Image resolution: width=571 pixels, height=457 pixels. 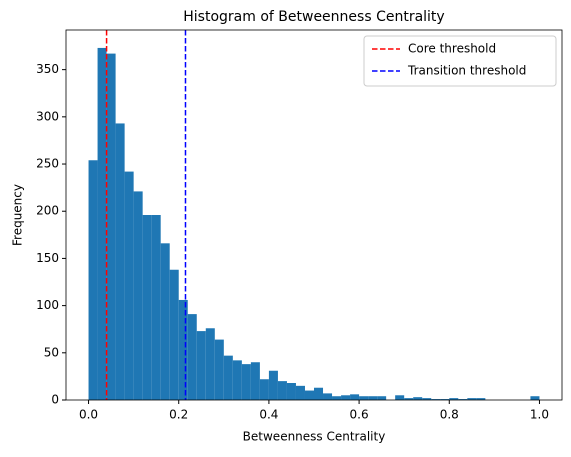 What do you see at coordinates (55, 400) in the screenshot?
I see `y-tick-label: 0` at bounding box center [55, 400].